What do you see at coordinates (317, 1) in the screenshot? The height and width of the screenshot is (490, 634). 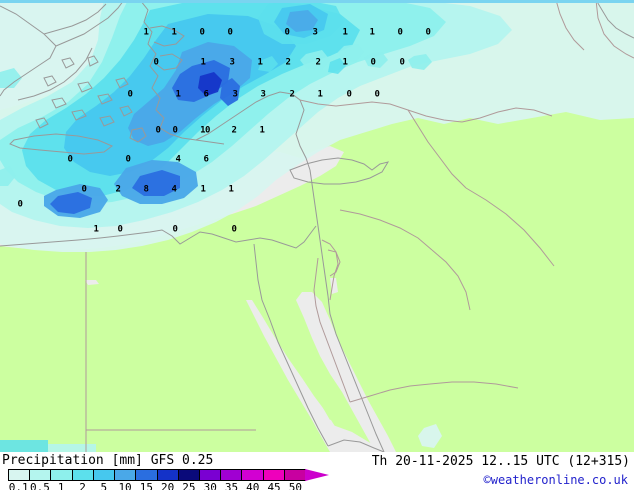 I see `map-top-frame` at bounding box center [317, 1].